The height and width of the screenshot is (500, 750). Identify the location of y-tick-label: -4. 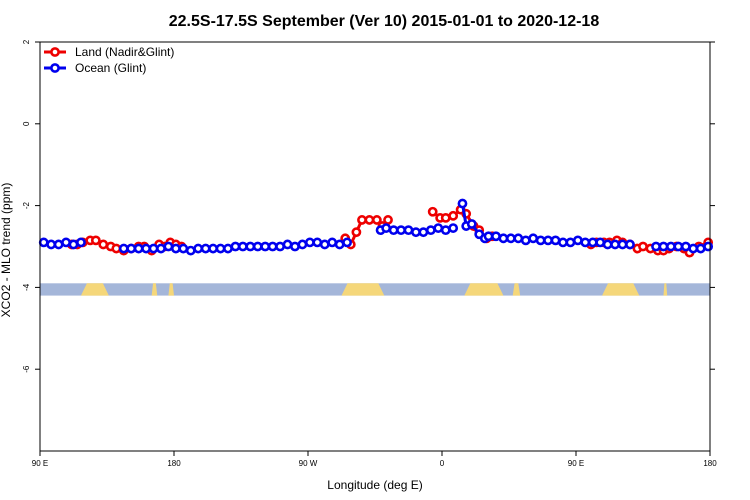
(26, 287).